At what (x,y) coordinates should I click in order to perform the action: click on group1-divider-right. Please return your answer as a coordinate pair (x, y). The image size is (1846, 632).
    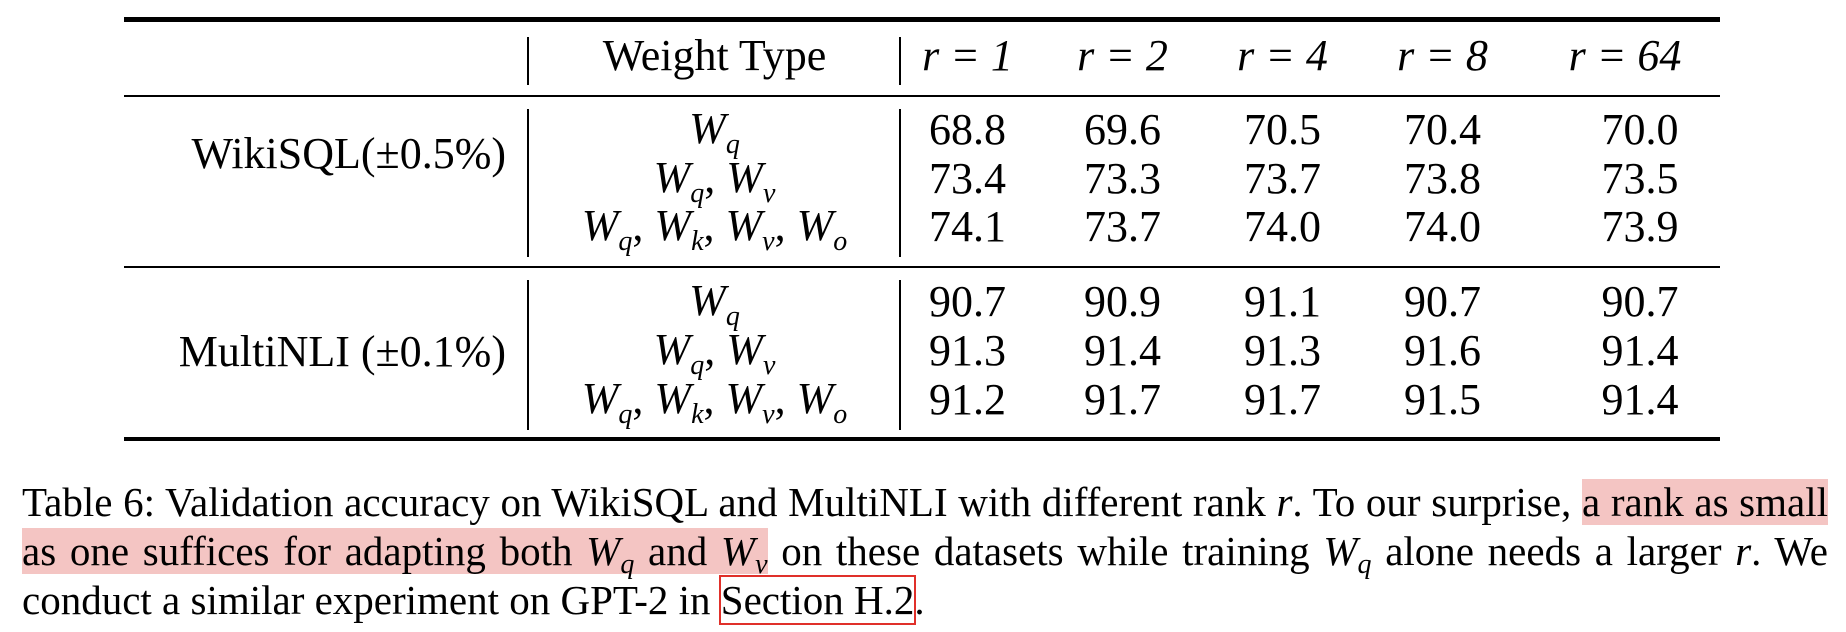
    Looking at the image, I should click on (900, 183).